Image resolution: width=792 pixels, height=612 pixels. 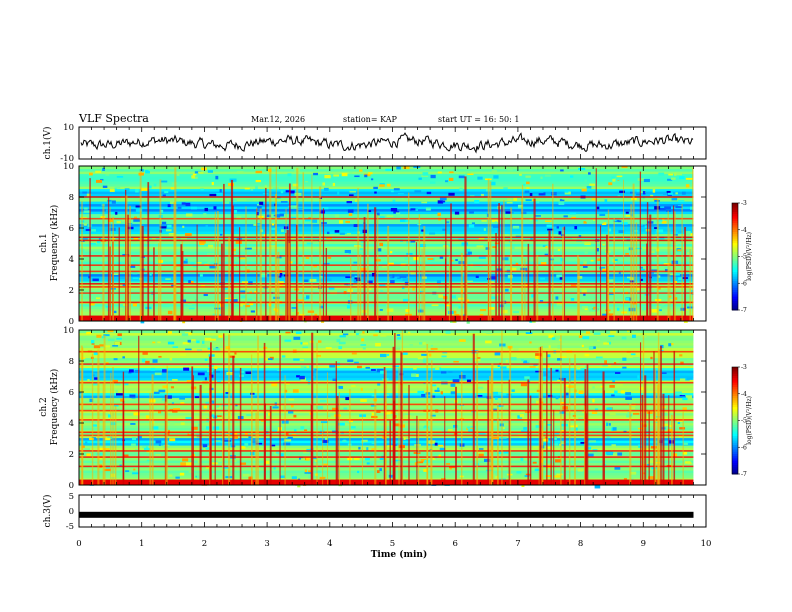 What do you see at coordinates (386, 256) in the screenshot?
I see `spectrogram-band` at bounding box center [386, 256].